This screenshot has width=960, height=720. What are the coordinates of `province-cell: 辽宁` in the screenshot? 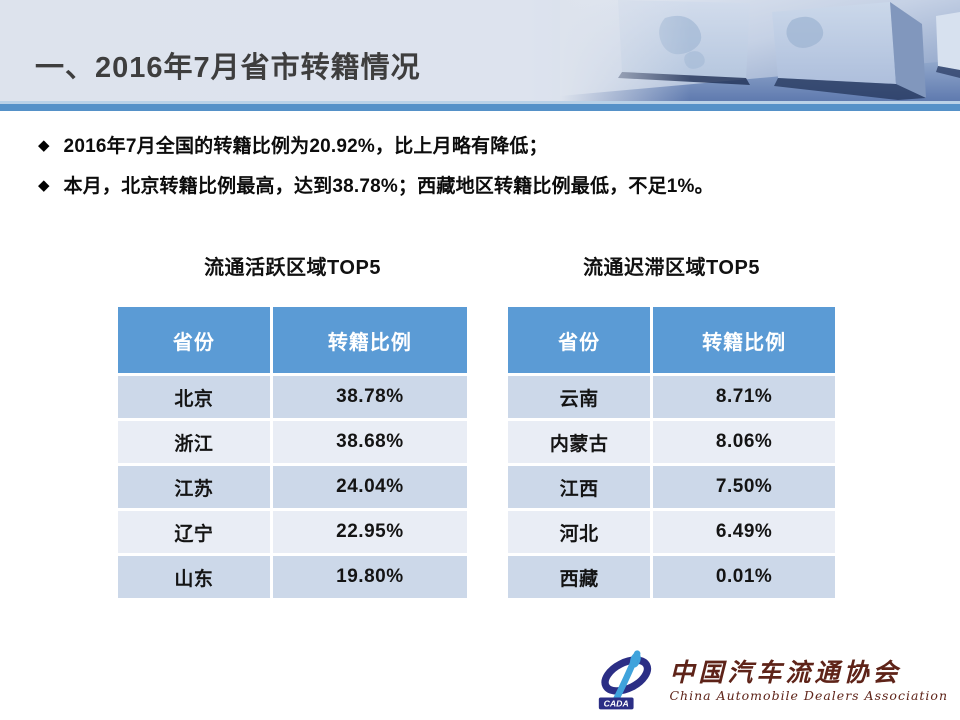 It's located at (195, 532).